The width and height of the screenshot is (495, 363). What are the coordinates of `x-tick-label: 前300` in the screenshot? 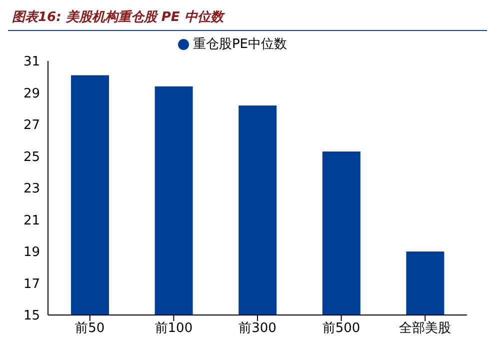 It's located at (257, 328).